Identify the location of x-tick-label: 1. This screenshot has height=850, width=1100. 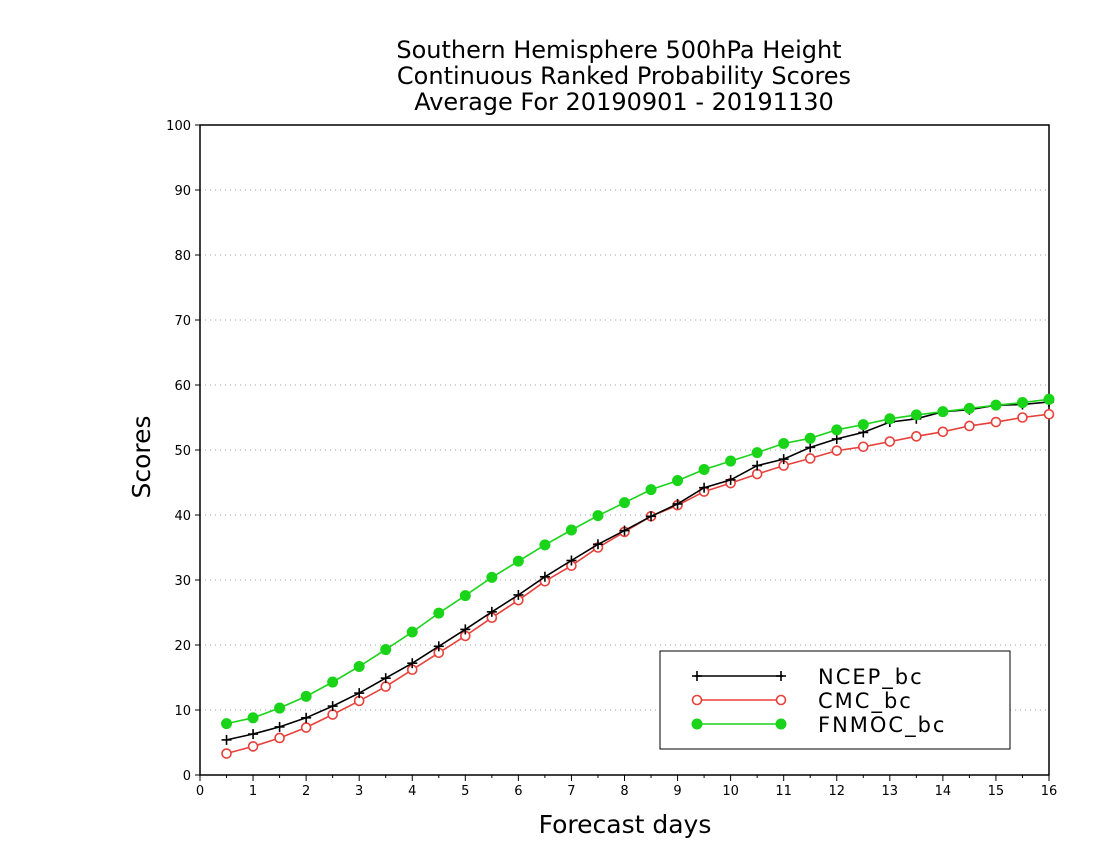
(253, 791).